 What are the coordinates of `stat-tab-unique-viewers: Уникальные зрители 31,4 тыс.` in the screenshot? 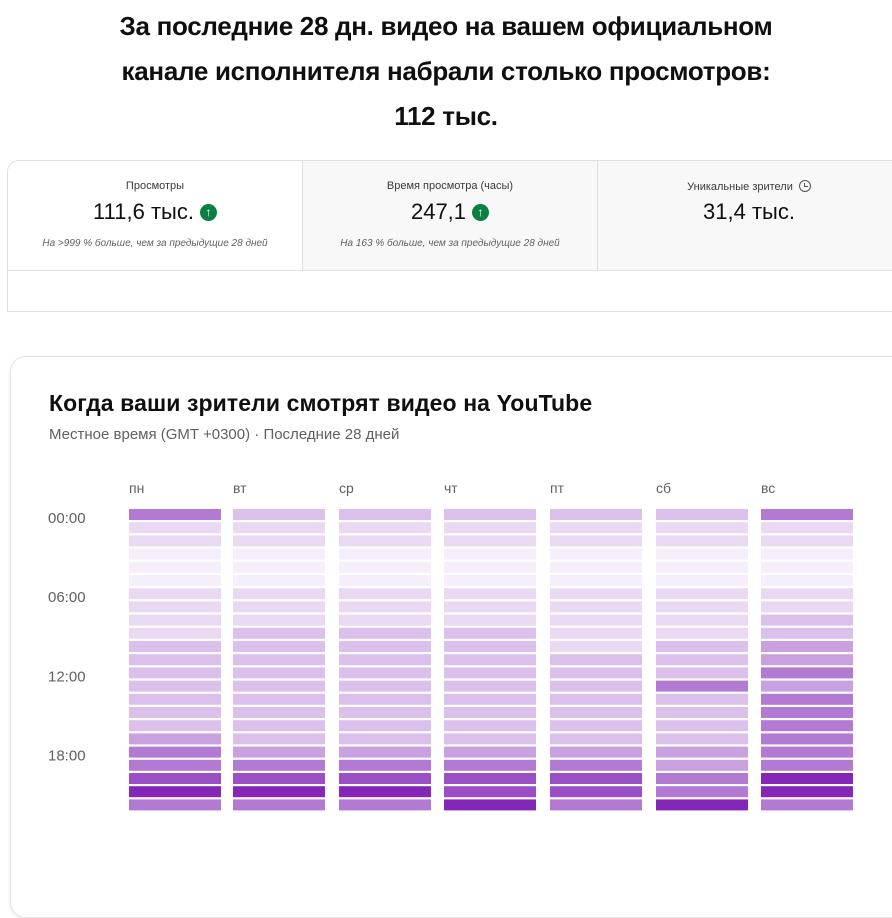 It's located at (745, 216).